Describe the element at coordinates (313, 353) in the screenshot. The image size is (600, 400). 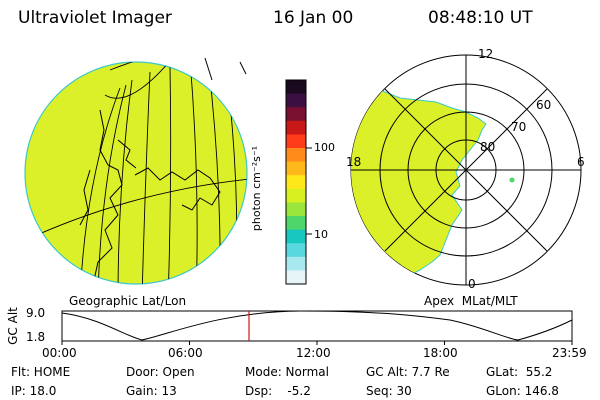
I see `altitude-xtick-1200: 12:00` at that location.